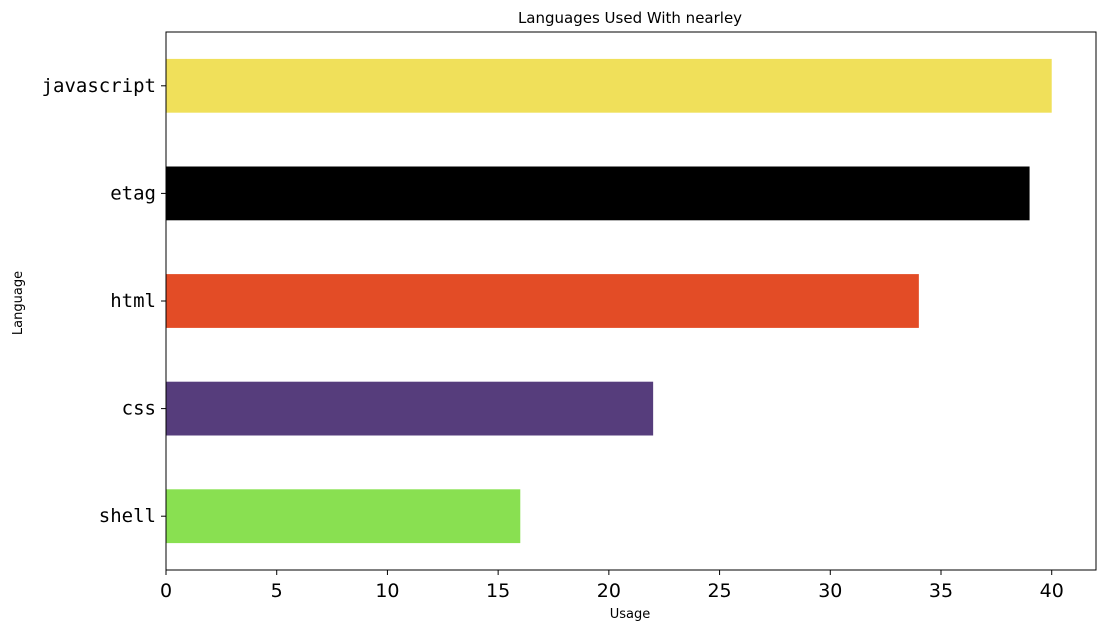 This screenshot has height=630, width=1105. Describe the element at coordinates (387, 591) in the screenshot. I see `x-tick-label: 10` at that location.